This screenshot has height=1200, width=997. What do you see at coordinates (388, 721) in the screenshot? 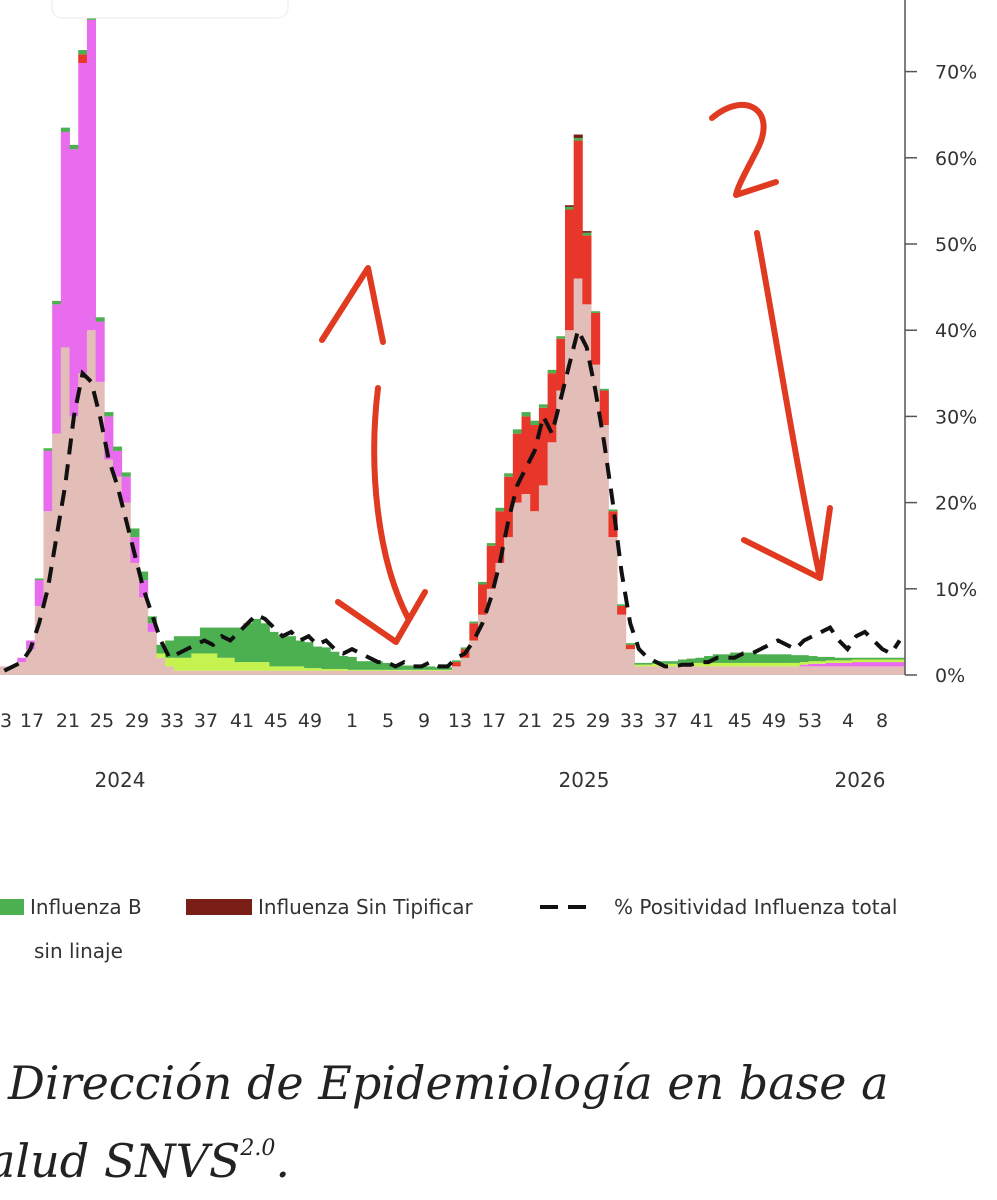
I see `x-tick-label: 5` at bounding box center [388, 721].